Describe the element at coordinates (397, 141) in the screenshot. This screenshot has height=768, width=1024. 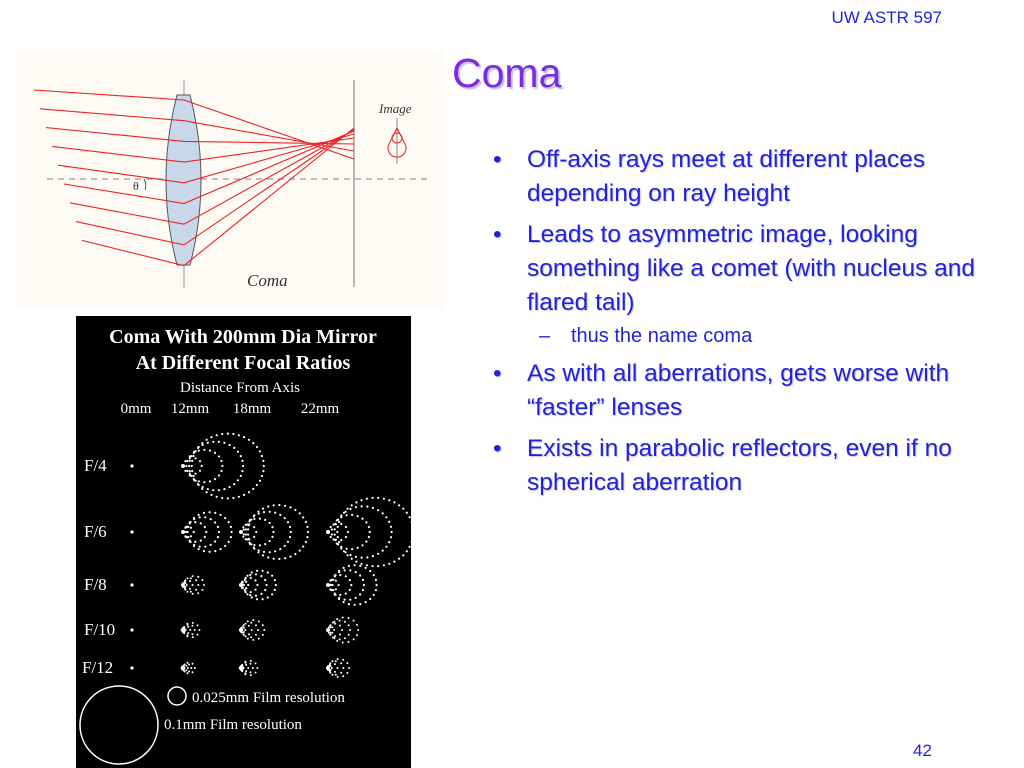
I see `comet-image-icon` at that location.